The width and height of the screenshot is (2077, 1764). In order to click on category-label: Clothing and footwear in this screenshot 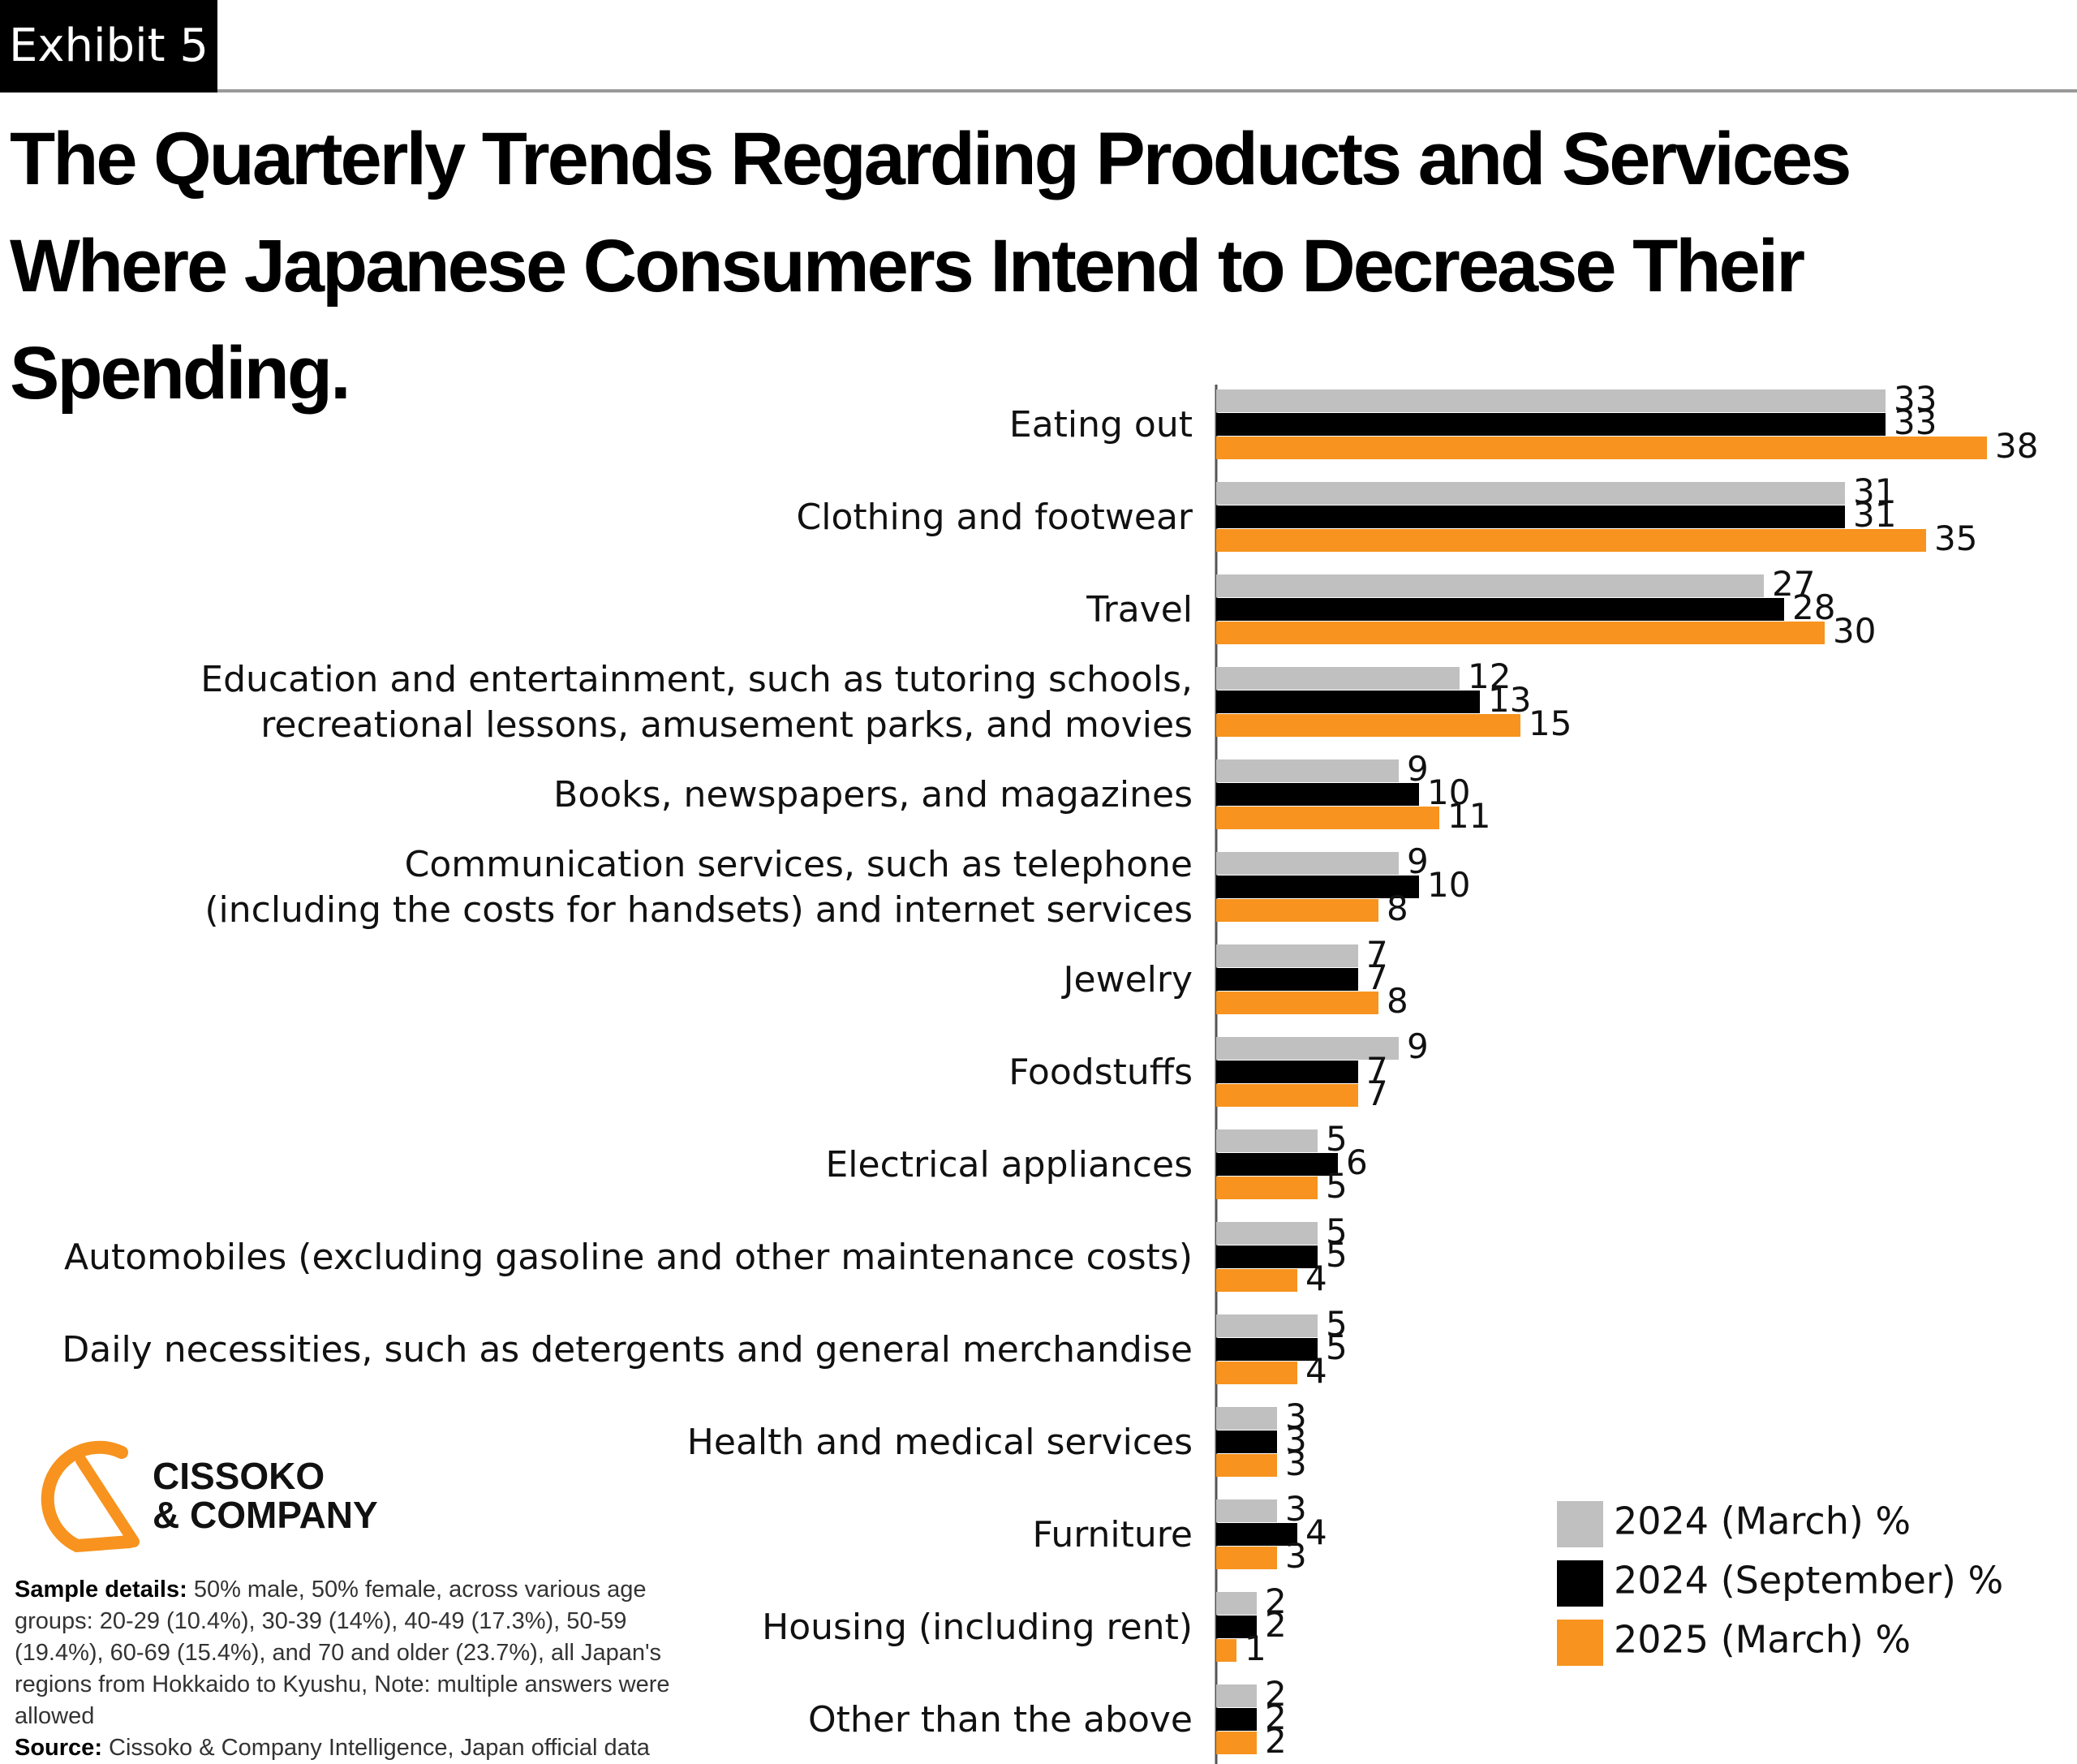, I will do `click(994, 517)`.